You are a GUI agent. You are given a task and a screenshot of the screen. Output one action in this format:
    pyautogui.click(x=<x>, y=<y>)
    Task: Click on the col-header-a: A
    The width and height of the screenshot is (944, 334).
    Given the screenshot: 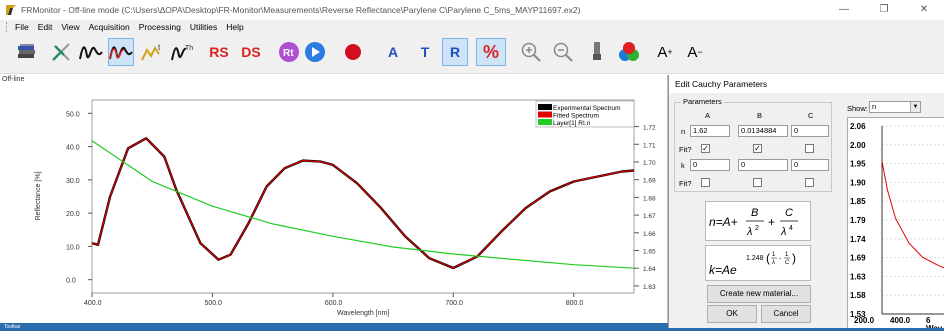 What is the action you would take?
    pyautogui.click(x=708, y=115)
    